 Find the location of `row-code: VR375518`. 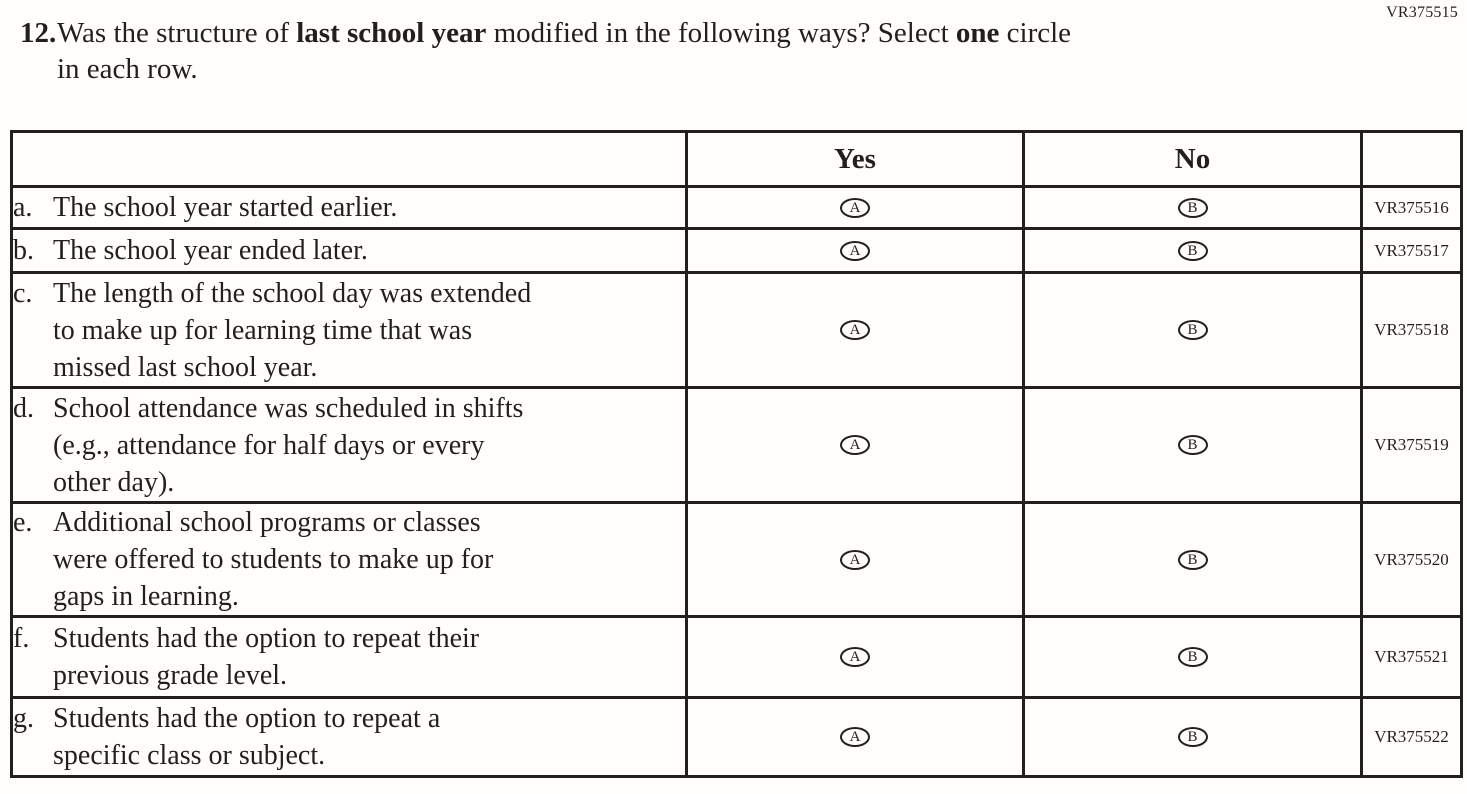

row-code: VR375518 is located at coordinates (1411, 330).